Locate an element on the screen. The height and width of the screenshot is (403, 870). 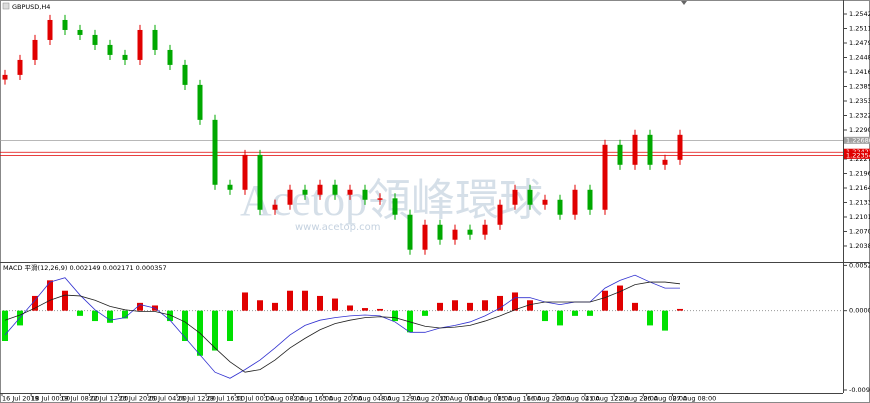
x-tick-label: 16 Aug 20:00 is located at coordinates (549, 399).